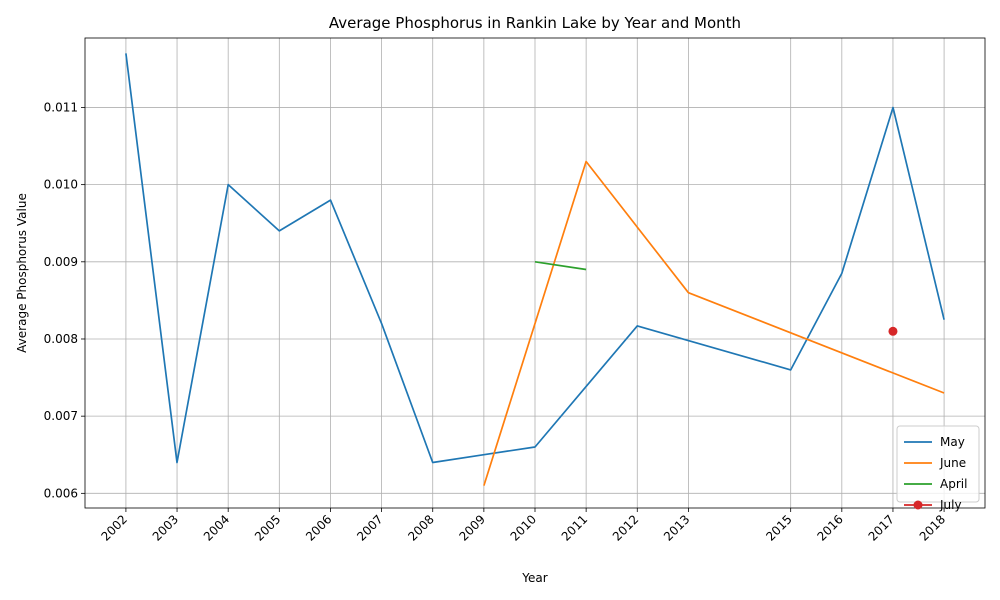  Describe the element at coordinates (952, 442) in the screenshot. I see `legend-label-may: May` at that location.